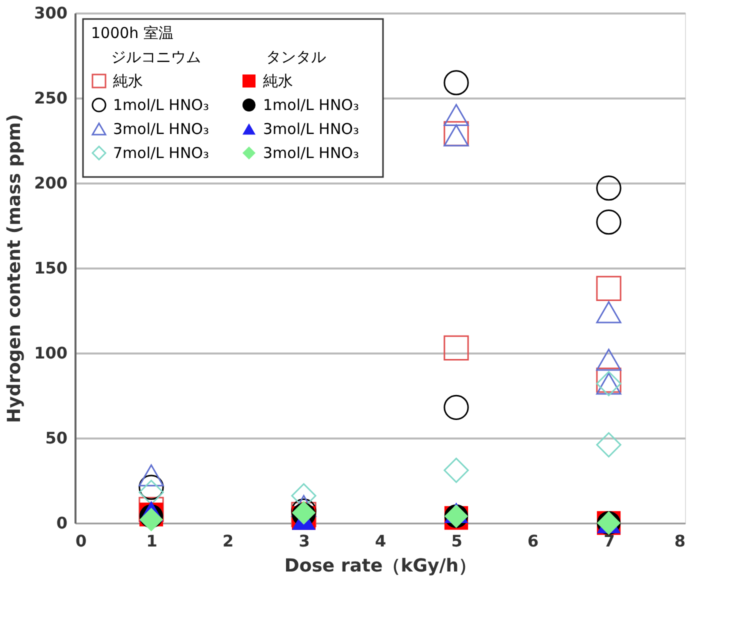  What do you see at coordinates (380, 541) in the screenshot?
I see `x-tick-label: 4` at bounding box center [380, 541].